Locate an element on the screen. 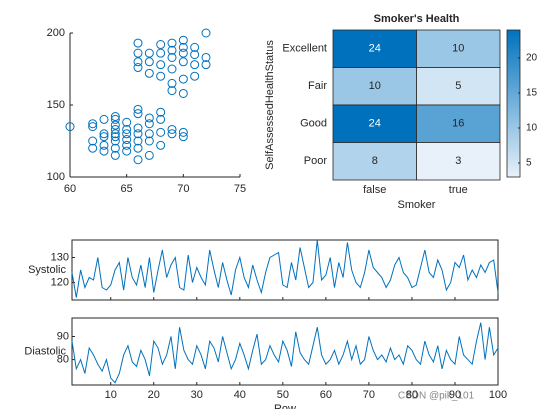 This screenshot has height=409, width=555. y-tick-label: 150 is located at coordinates (56, 105).